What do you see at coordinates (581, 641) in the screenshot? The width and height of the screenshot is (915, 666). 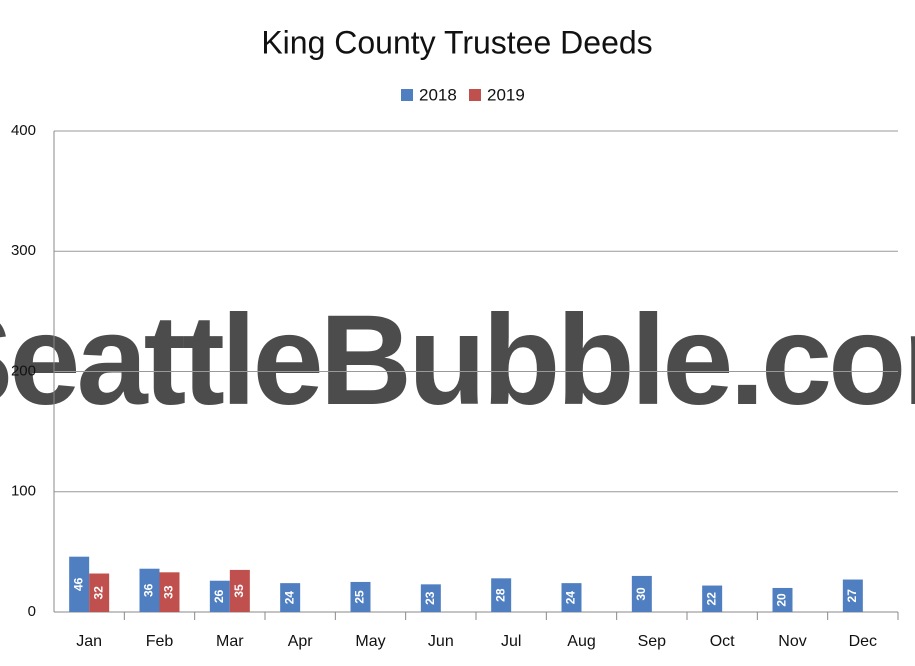 I see `x-tick-label: Aug` at bounding box center [581, 641].